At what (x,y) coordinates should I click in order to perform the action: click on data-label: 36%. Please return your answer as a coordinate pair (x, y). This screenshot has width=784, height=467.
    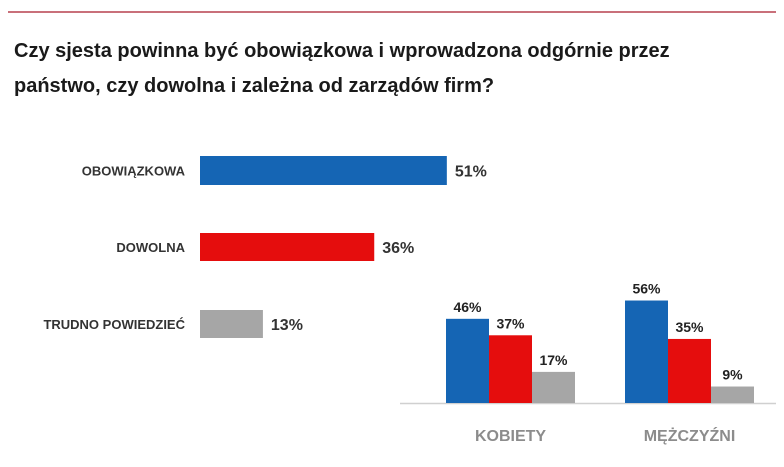
    Looking at the image, I should click on (398, 248).